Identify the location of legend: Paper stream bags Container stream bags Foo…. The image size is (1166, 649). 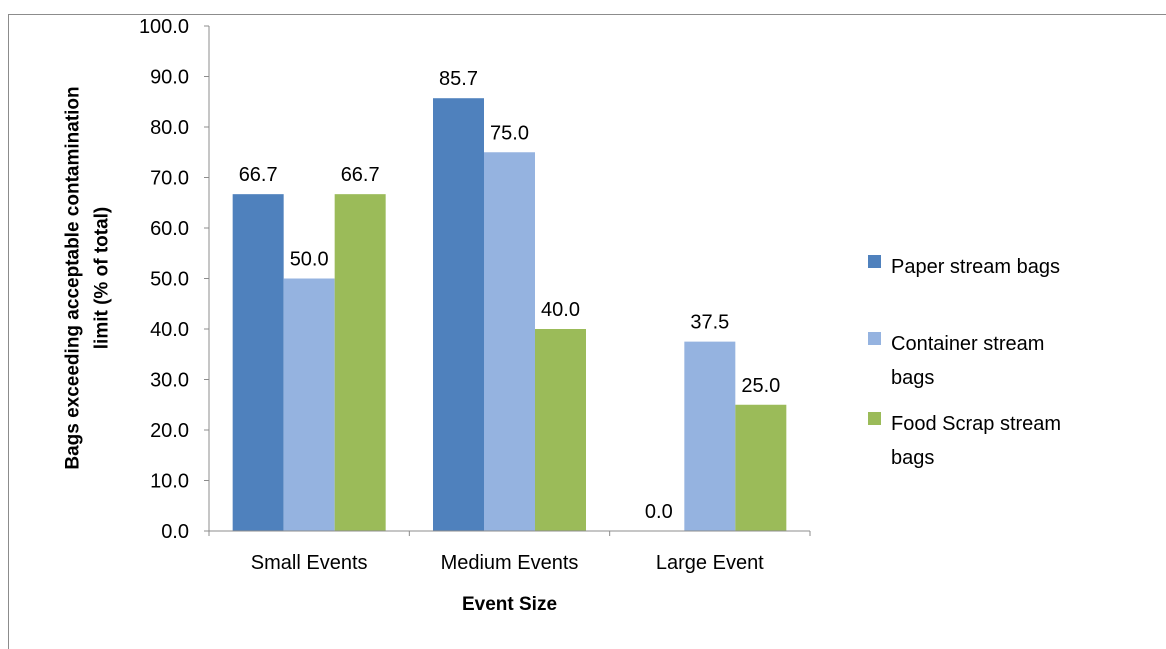
(964, 362).